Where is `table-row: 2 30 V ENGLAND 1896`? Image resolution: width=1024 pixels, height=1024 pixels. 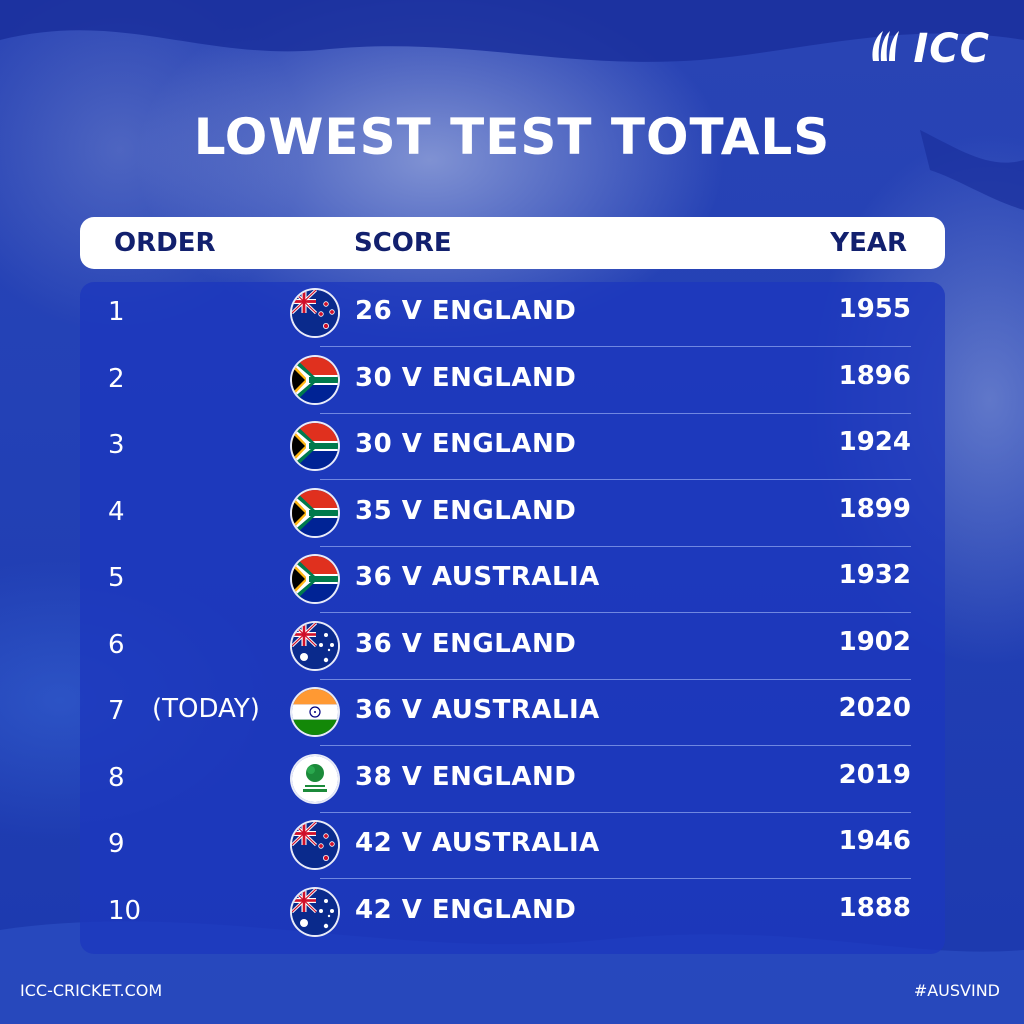
table-row: 2 30 V ENGLAND 1896 is located at coordinates (505, 381).